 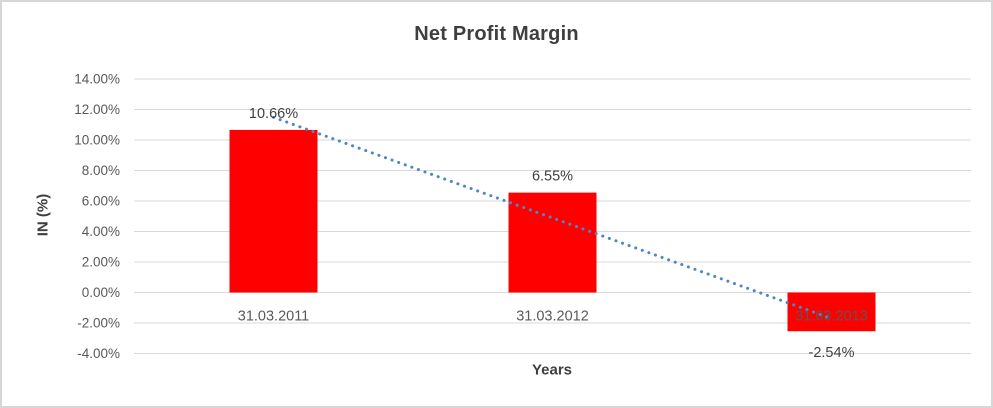 What do you see at coordinates (101, 262) in the screenshot?
I see `y-tick-label: 2.00%` at bounding box center [101, 262].